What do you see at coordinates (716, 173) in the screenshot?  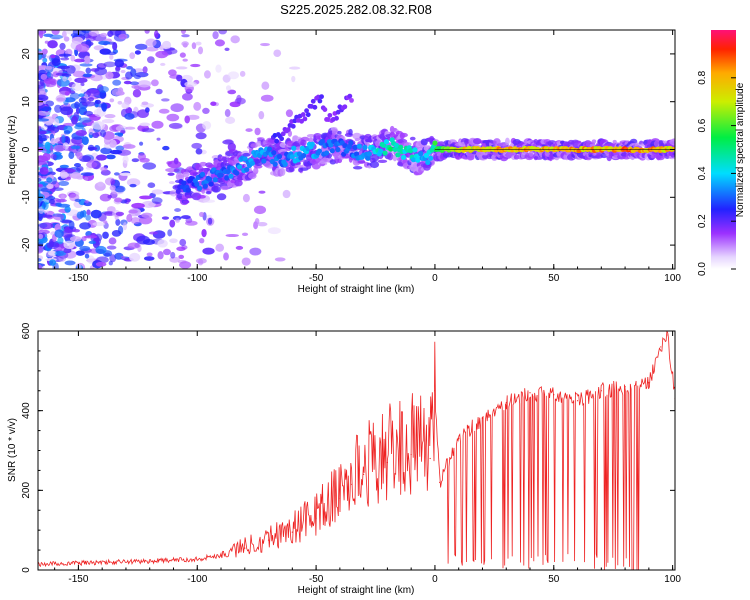 I see `colorbar-ticks: 0.0 0.2 0.4 0.6 0.8` at bounding box center [716, 173].